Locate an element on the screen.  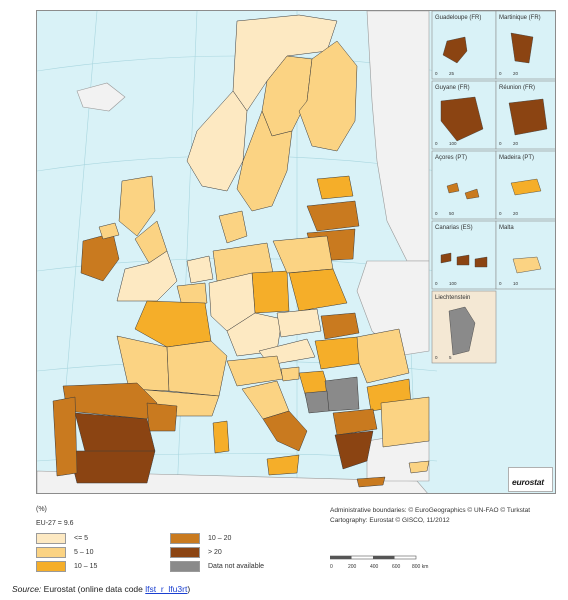
martinique-shape is located at coordinates (522, 48).